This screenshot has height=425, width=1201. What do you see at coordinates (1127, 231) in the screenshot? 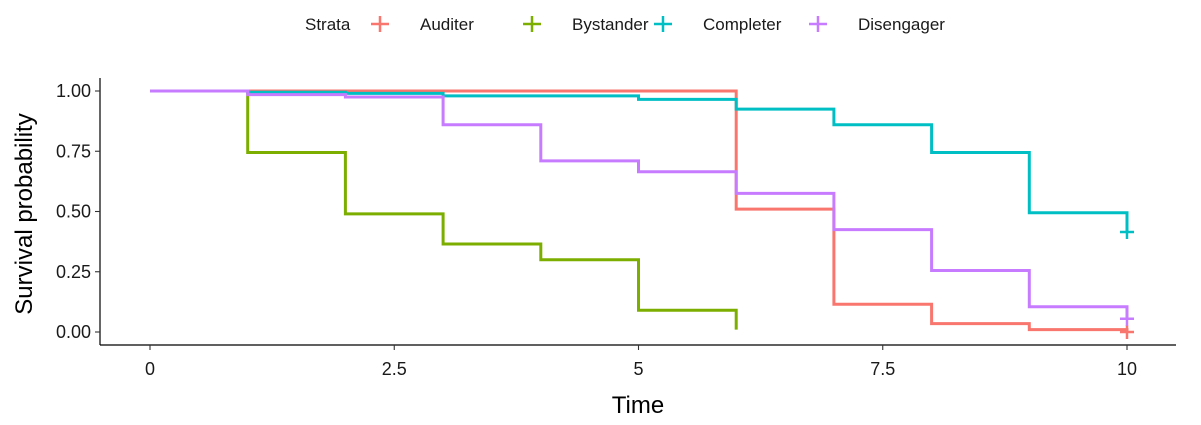
I see `censor-mark-completer` at bounding box center [1127, 231].